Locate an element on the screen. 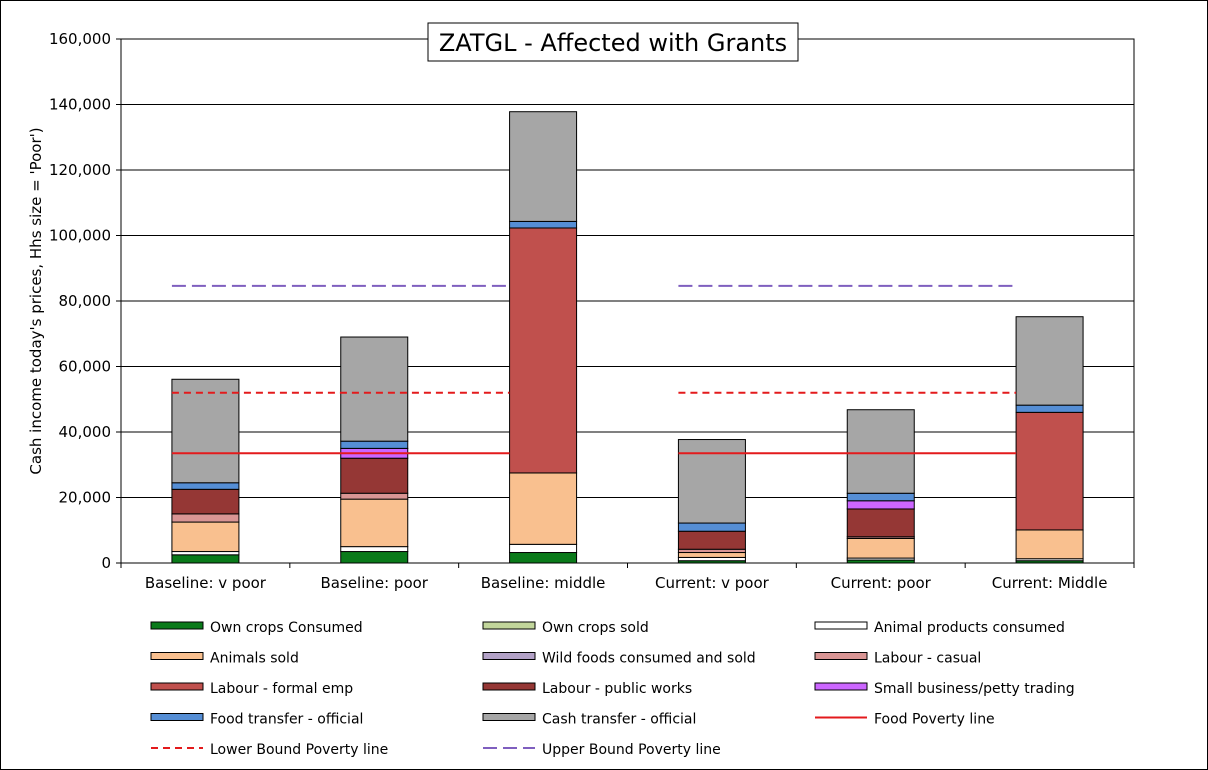 This screenshot has width=1208, height=770. y-tick-label: 80,000 is located at coordinates (85, 301).